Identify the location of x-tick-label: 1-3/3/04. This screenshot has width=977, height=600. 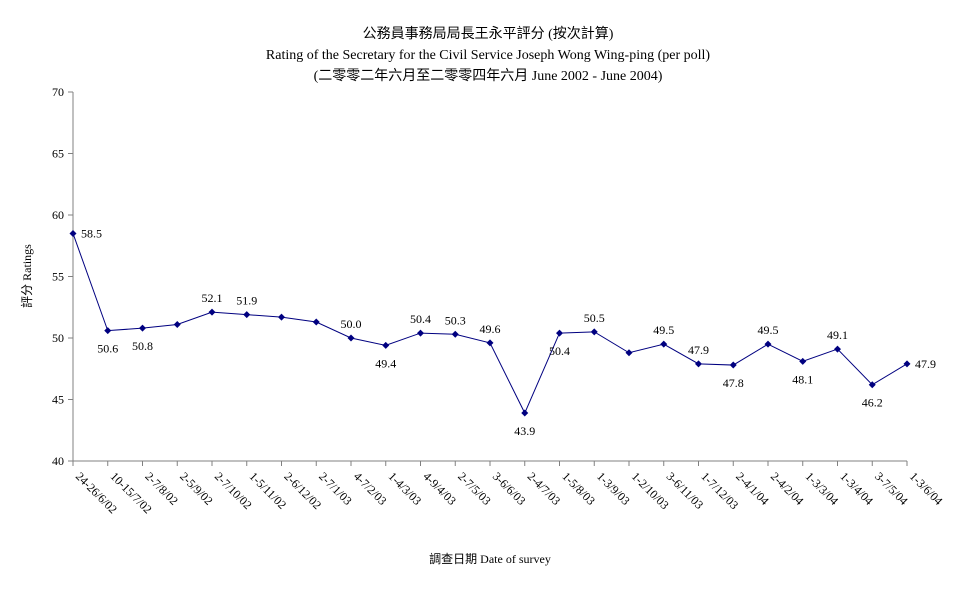
(822, 488).